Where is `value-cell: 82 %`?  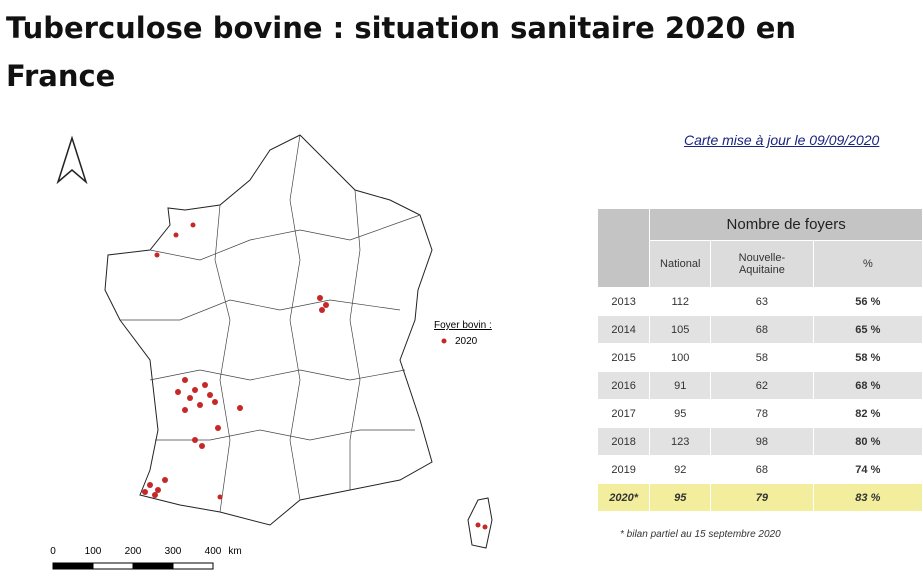
value-cell: 82 % is located at coordinates (867, 413).